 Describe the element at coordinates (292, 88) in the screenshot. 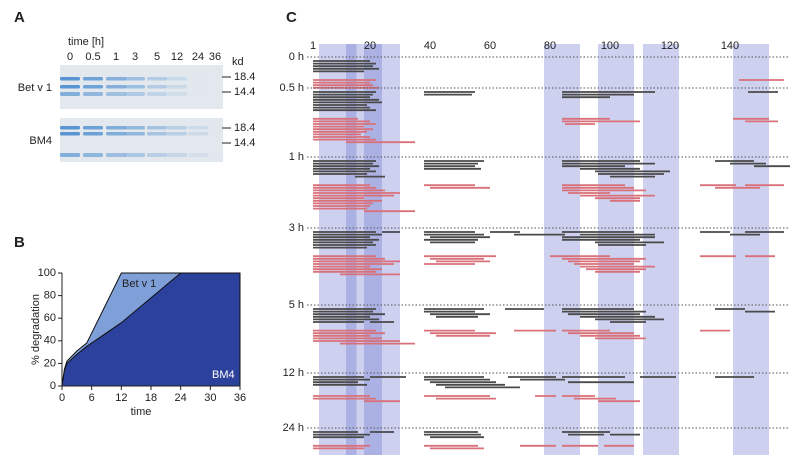

I see `time-label: 0.5 h` at that location.